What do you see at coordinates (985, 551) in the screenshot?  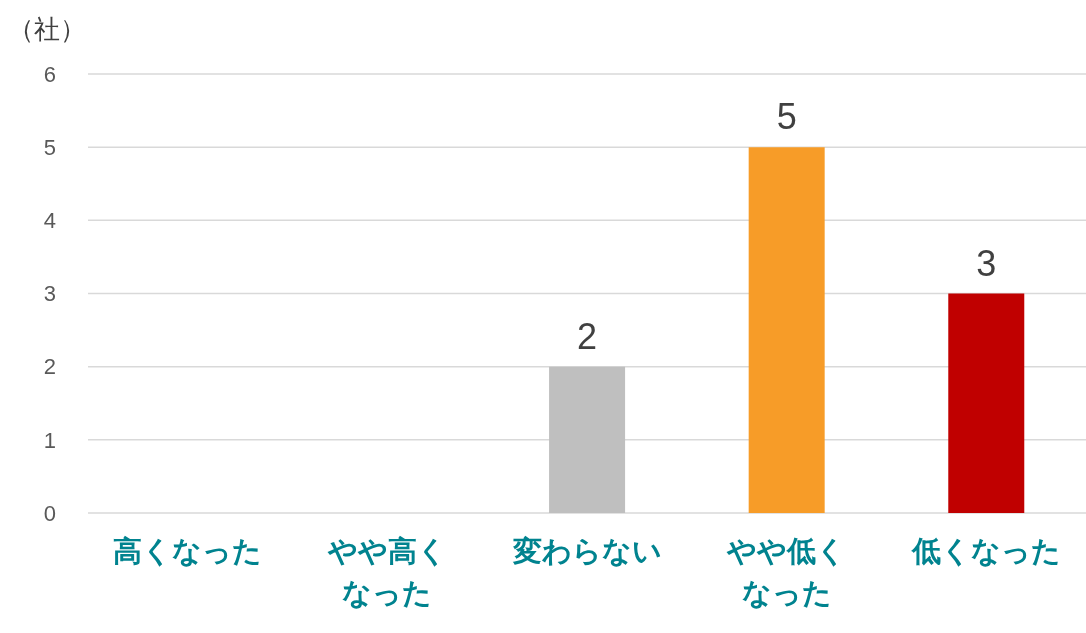 I see `x-tick-label: 低くなった` at bounding box center [985, 551].